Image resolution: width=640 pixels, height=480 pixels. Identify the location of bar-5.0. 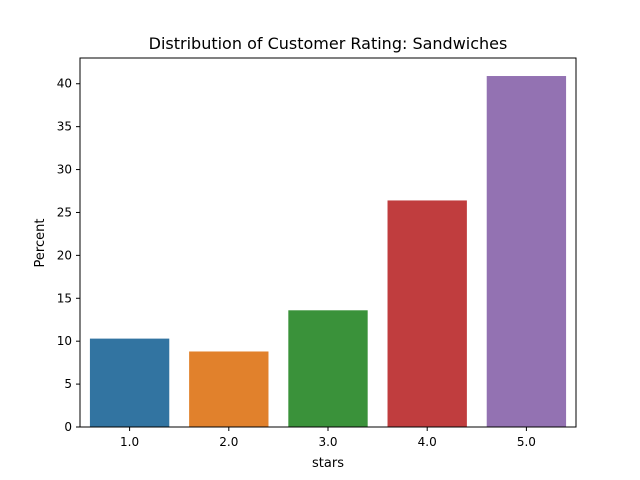
(526, 251).